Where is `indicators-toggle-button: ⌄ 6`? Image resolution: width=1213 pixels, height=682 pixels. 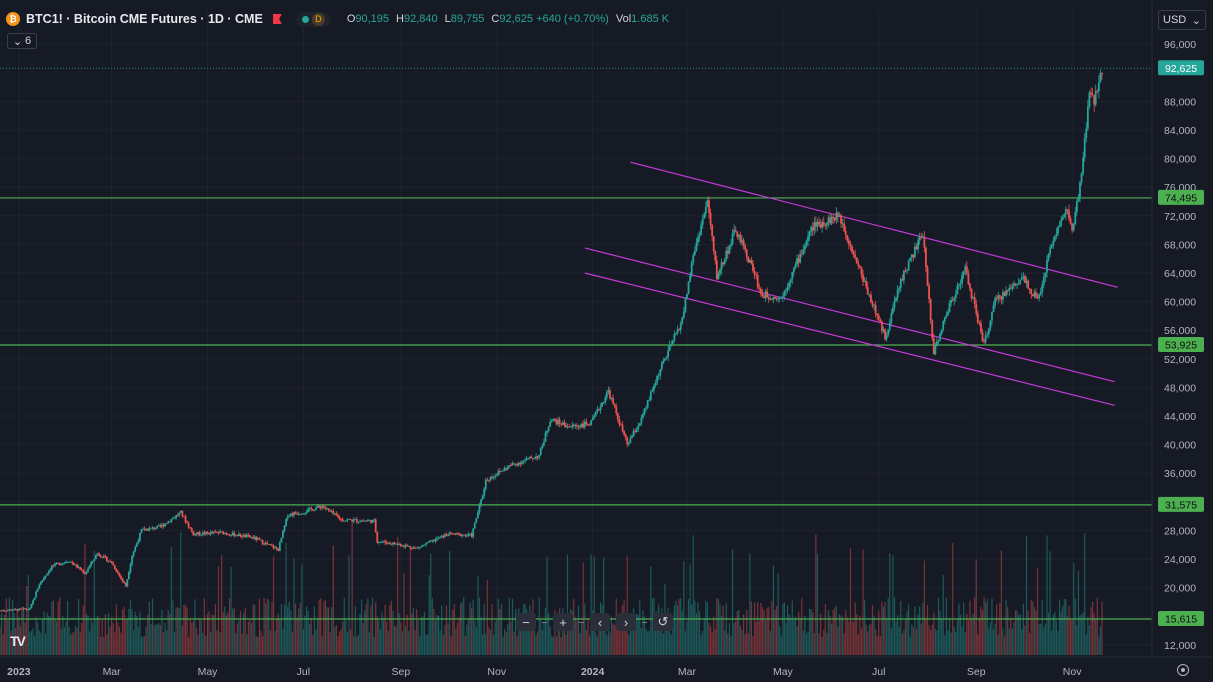 indicators-toggle-button: ⌄ 6 is located at coordinates (22, 41).